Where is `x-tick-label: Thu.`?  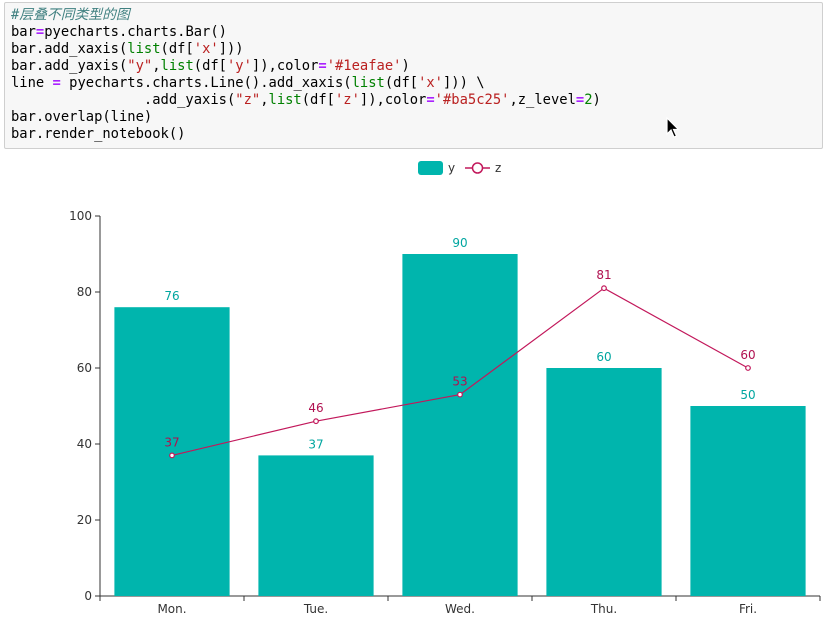
x-tick-label: Thu. is located at coordinates (603, 609).